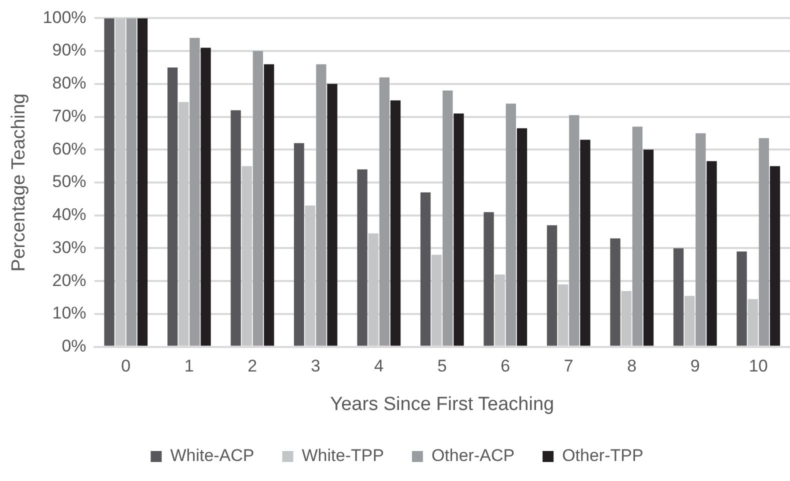 This screenshot has width=790, height=481. Describe the element at coordinates (253, 366) in the screenshot. I see `x-tick-label: 2` at that location.